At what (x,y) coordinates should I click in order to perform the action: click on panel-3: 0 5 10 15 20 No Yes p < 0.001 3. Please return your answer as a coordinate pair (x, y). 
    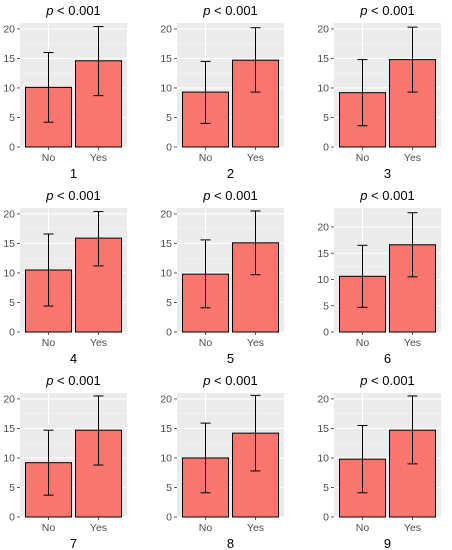
    Looking at the image, I should click on (379, 92).